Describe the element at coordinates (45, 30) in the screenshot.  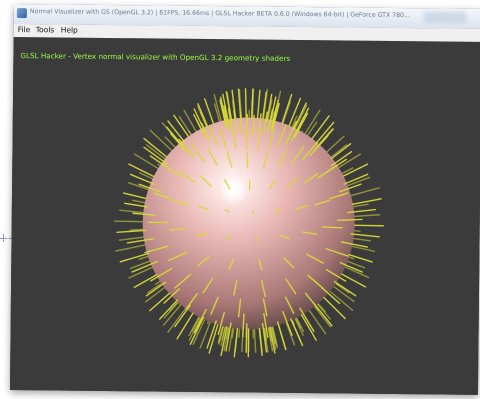
I see `menu-tools: Tools` at that location.